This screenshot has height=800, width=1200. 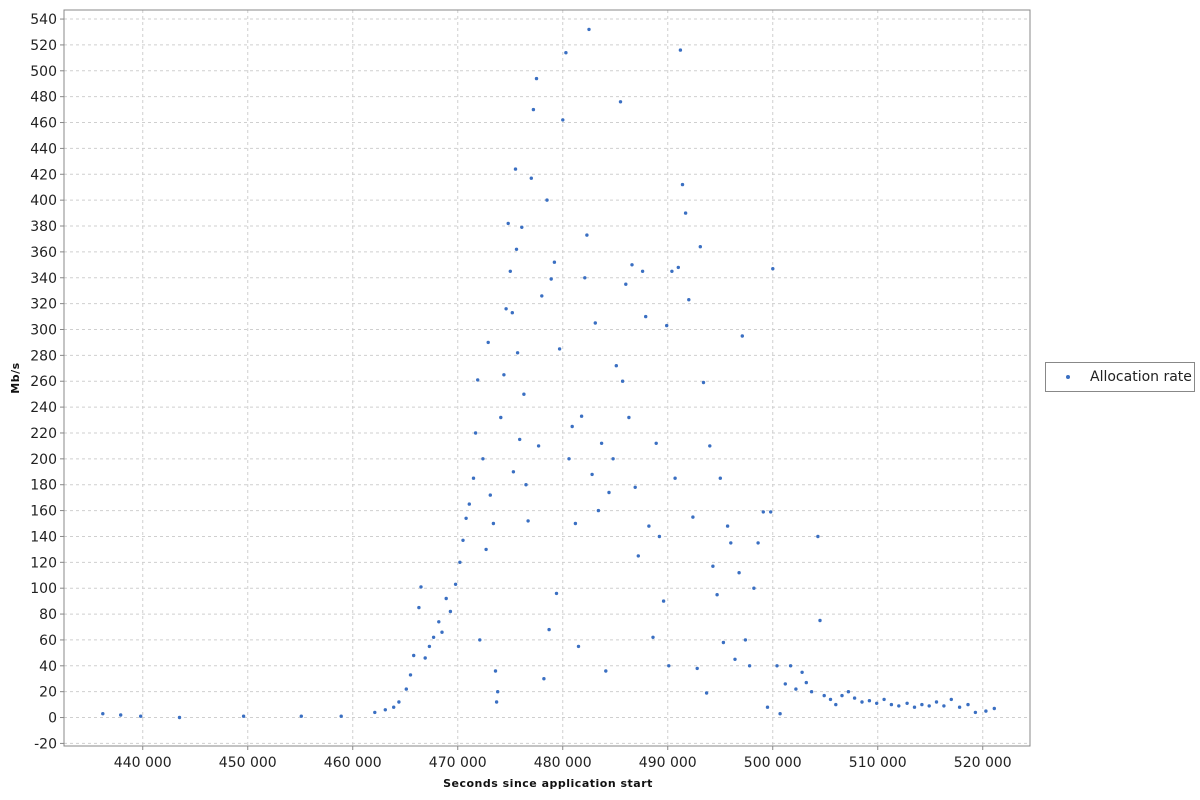 I want to click on x-tick-label: 450 000, so click(x=248, y=763).